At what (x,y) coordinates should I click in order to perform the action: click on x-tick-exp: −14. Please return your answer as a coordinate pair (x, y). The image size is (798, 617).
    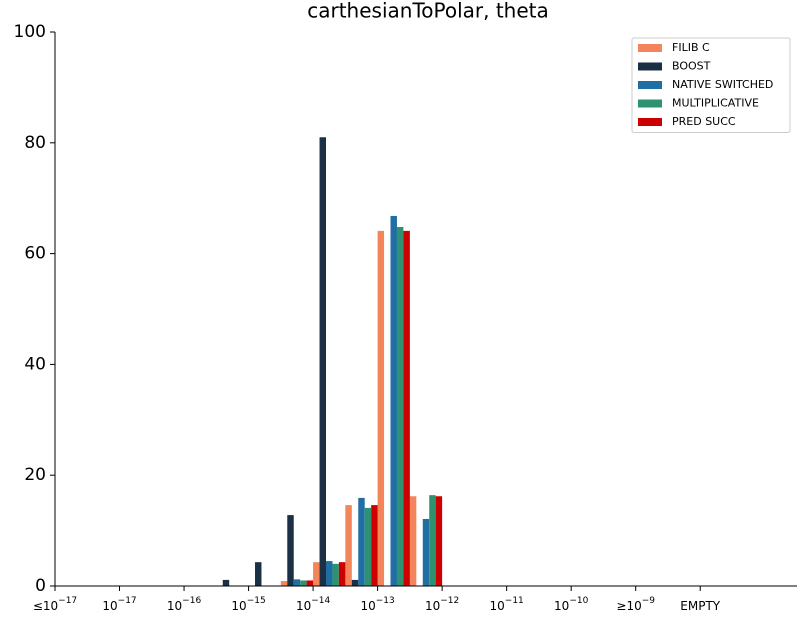
    Looking at the image, I should click on (320, 601).